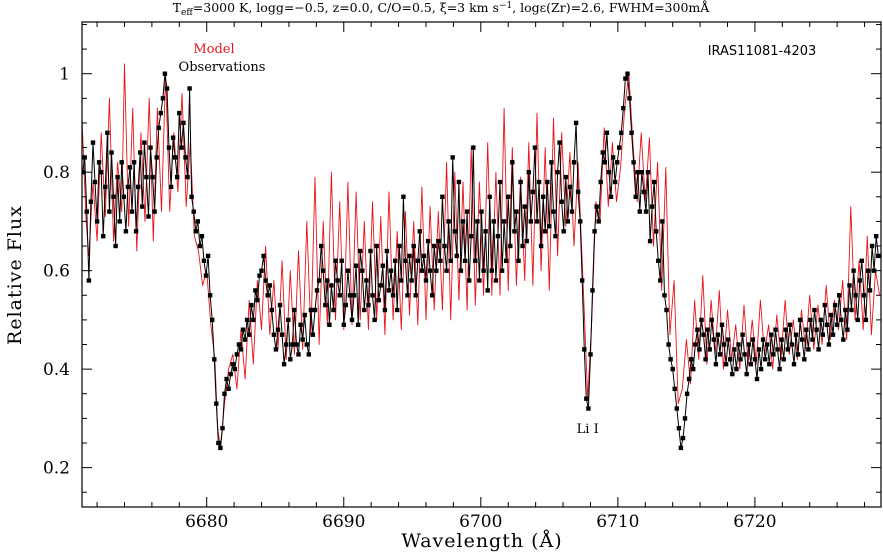  Describe the element at coordinates (177, 7) in the screenshot. I see `title-teff-symbol: T` at that location.